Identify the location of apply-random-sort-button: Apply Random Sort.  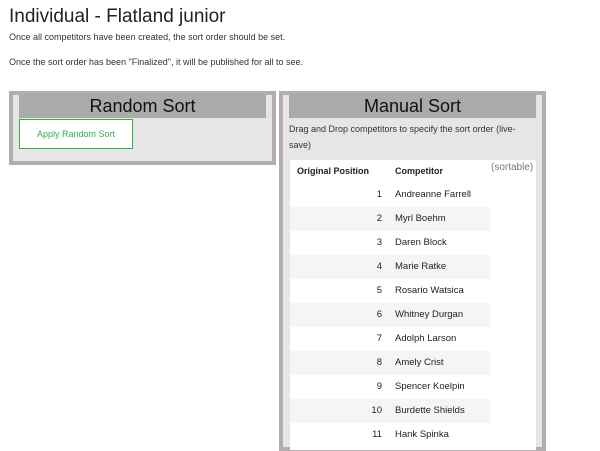
(76, 134).